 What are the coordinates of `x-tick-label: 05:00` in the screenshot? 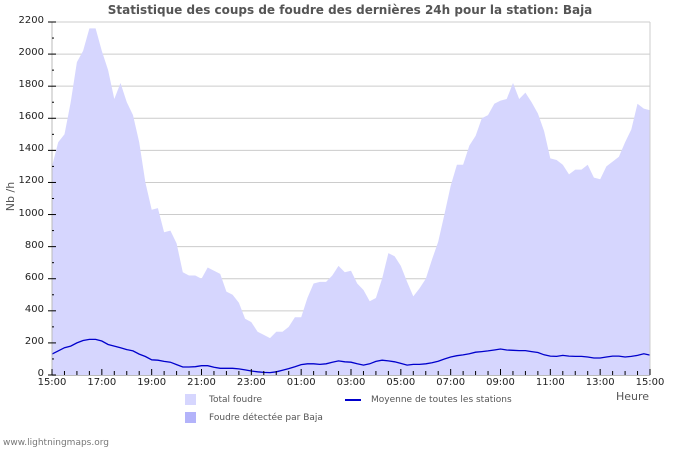 It's located at (401, 382).